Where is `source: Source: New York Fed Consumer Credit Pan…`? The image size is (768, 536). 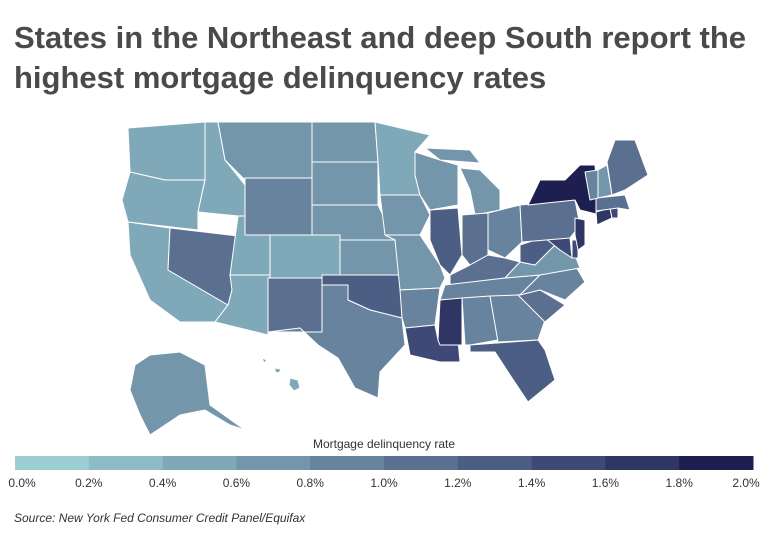 source: Source: New York Fed Consumer Credit Pan… is located at coordinates (160, 518).